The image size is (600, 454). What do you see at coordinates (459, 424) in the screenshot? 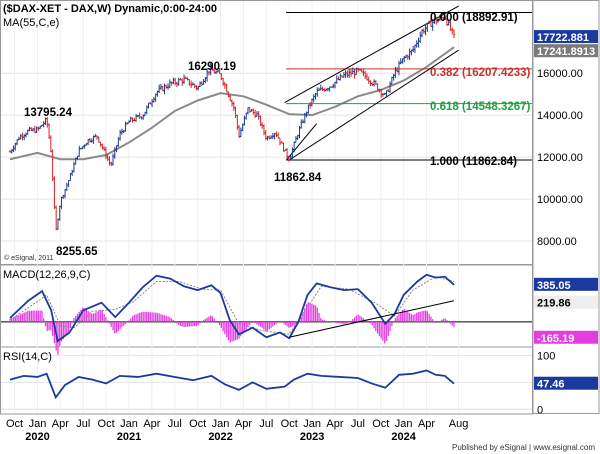
I see `month-tick-label: Aug` at bounding box center [459, 424].